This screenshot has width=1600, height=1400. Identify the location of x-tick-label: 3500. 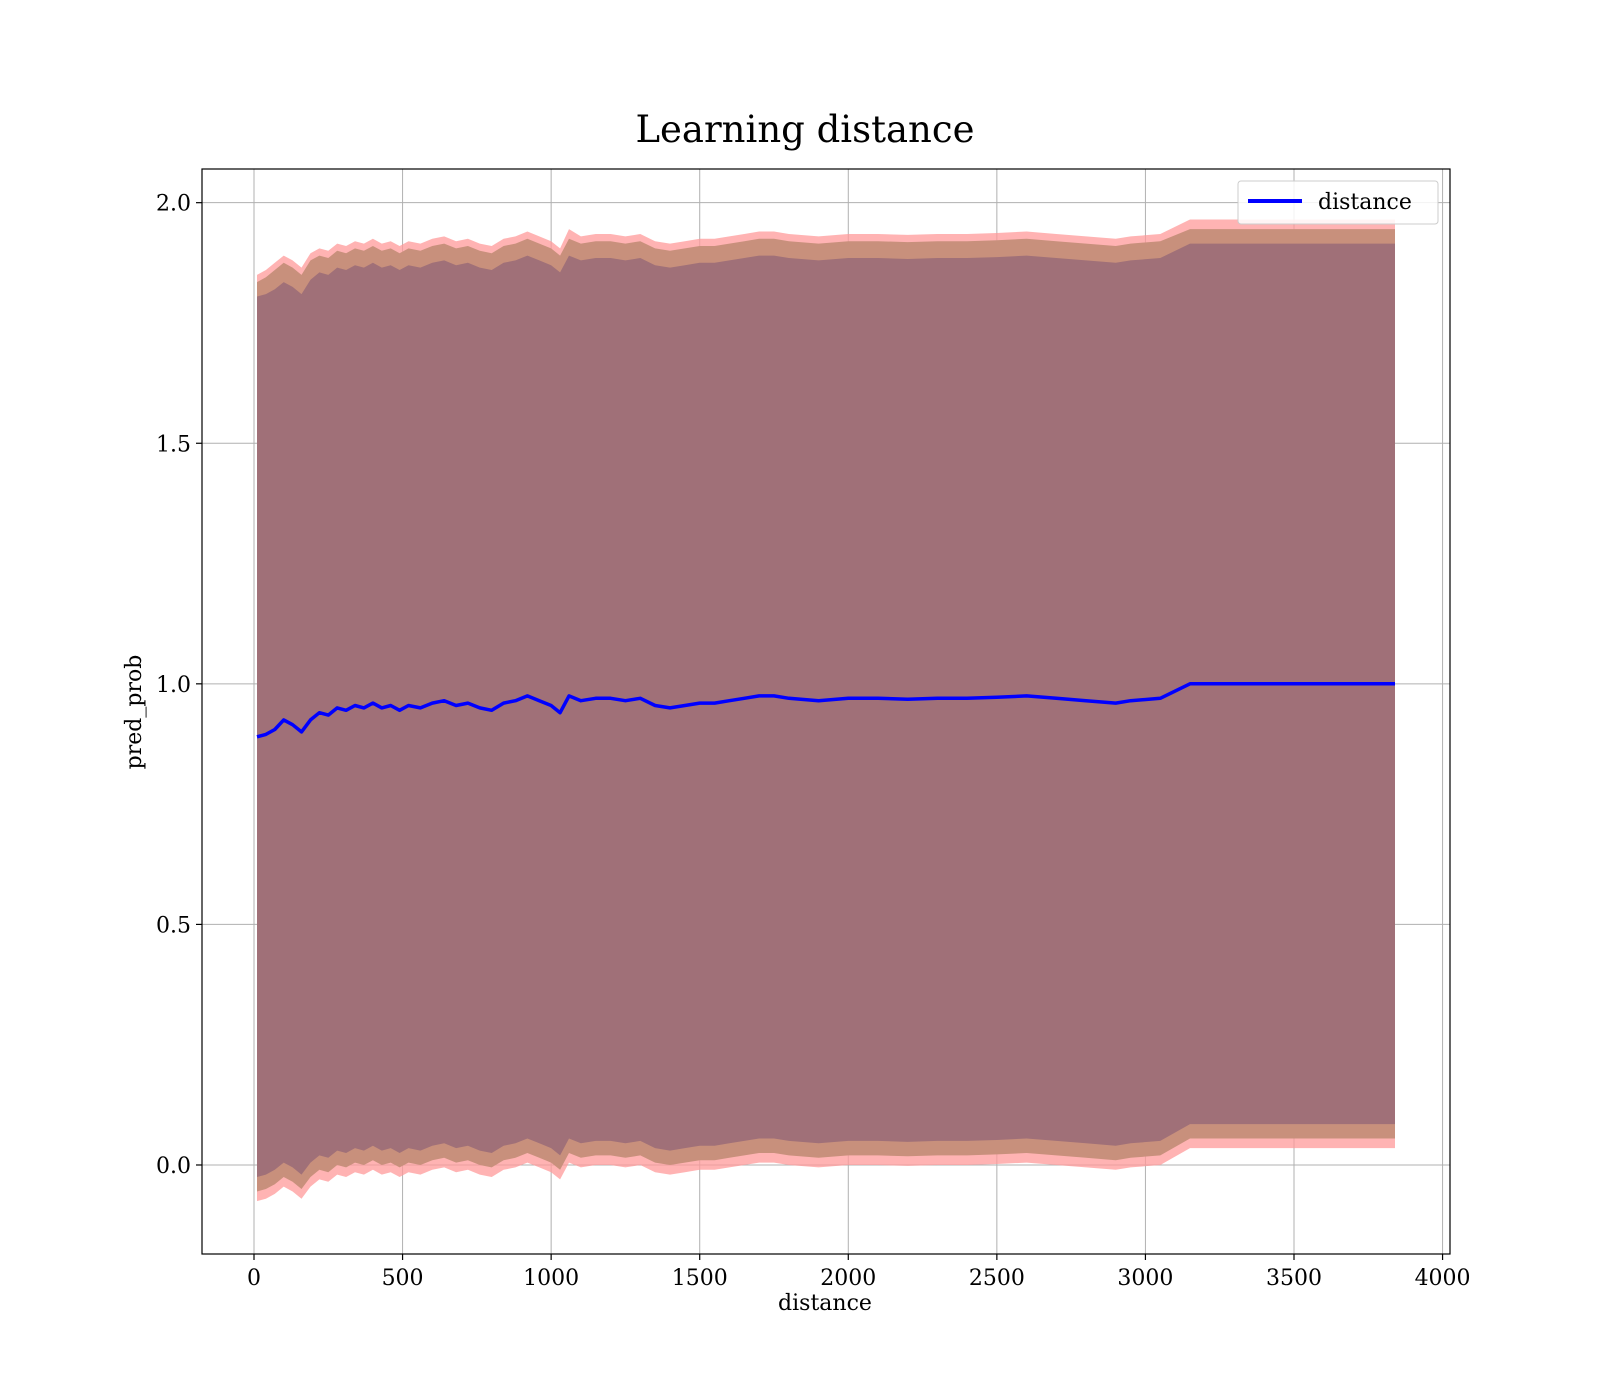
(1294, 1278).